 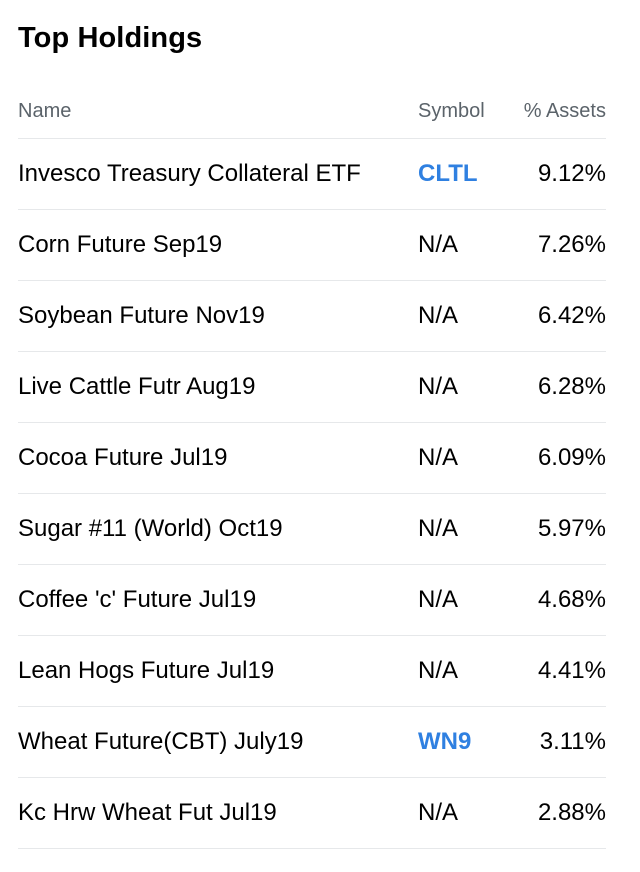 What do you see at coordinates (137, 386) in the screenshot?
I see `holding-name: Live Cattle Futr Aug19` at bounding box center [137, 386].